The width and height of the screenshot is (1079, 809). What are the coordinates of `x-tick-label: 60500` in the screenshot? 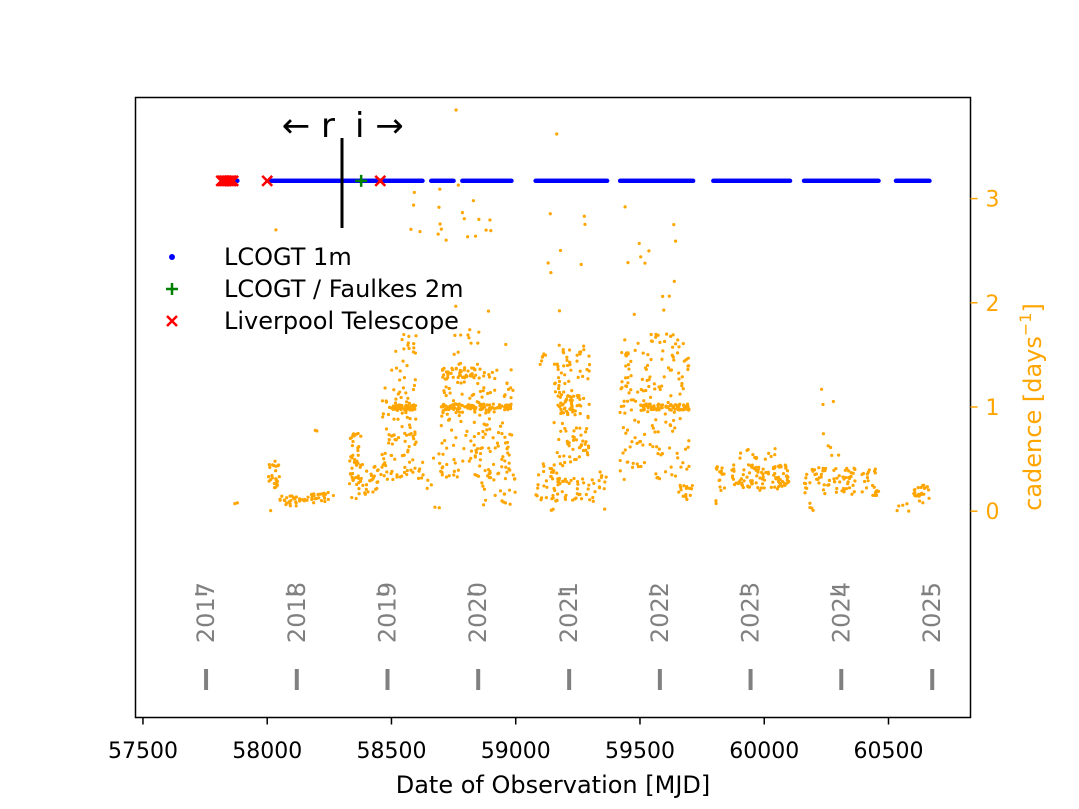 It's located at (888, 751).